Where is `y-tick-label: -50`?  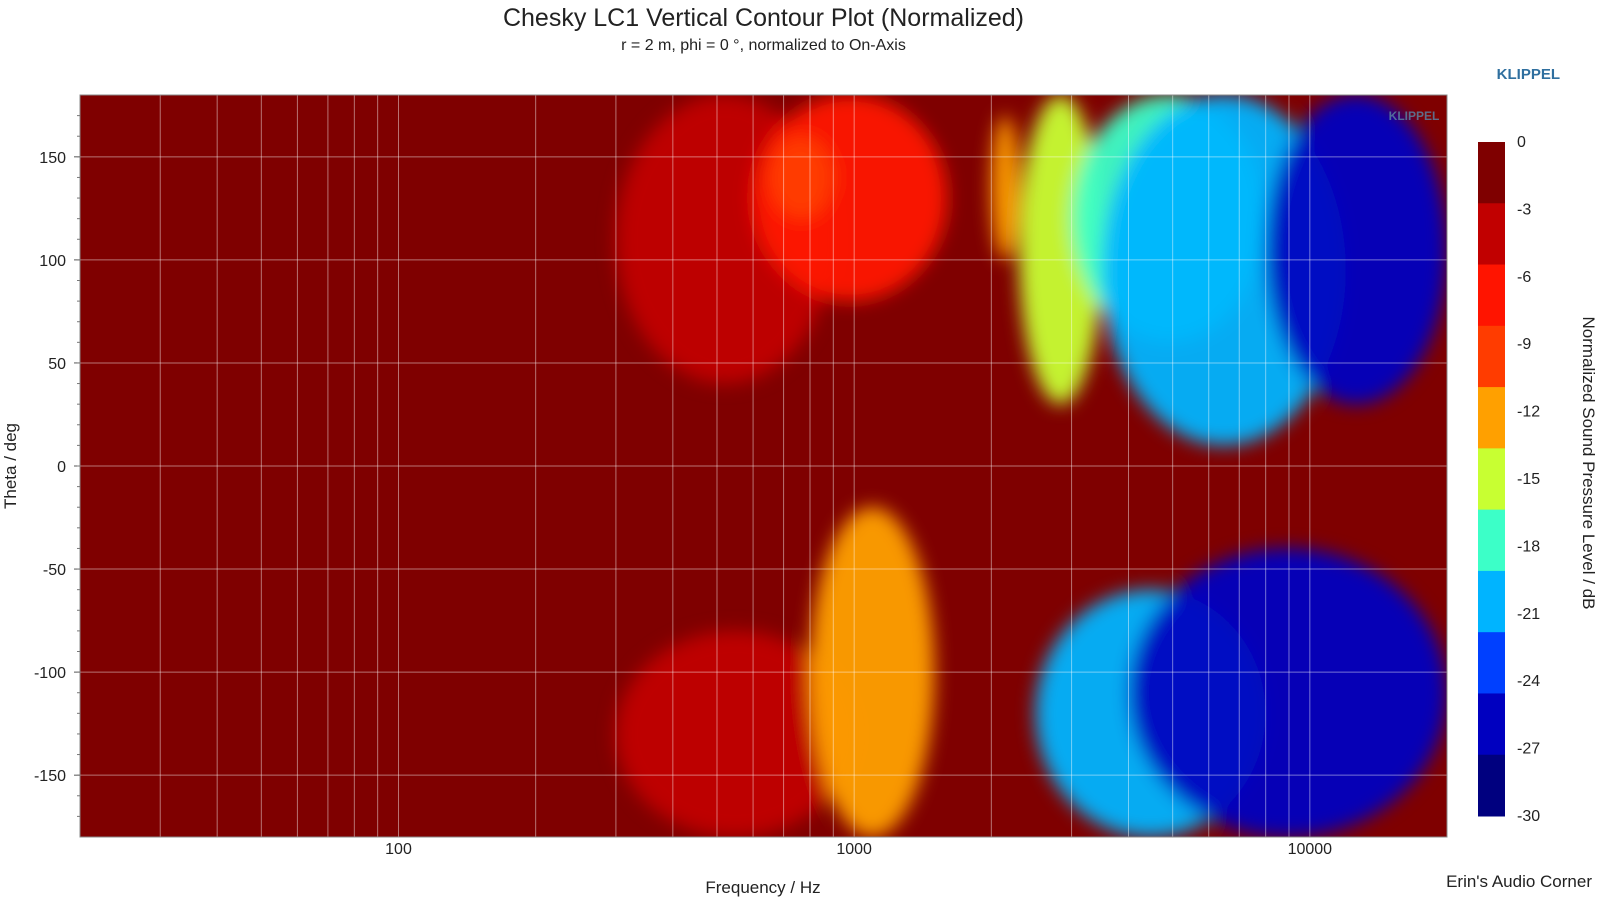
y-tick-label: -50 is located at coordinates (54, 570).